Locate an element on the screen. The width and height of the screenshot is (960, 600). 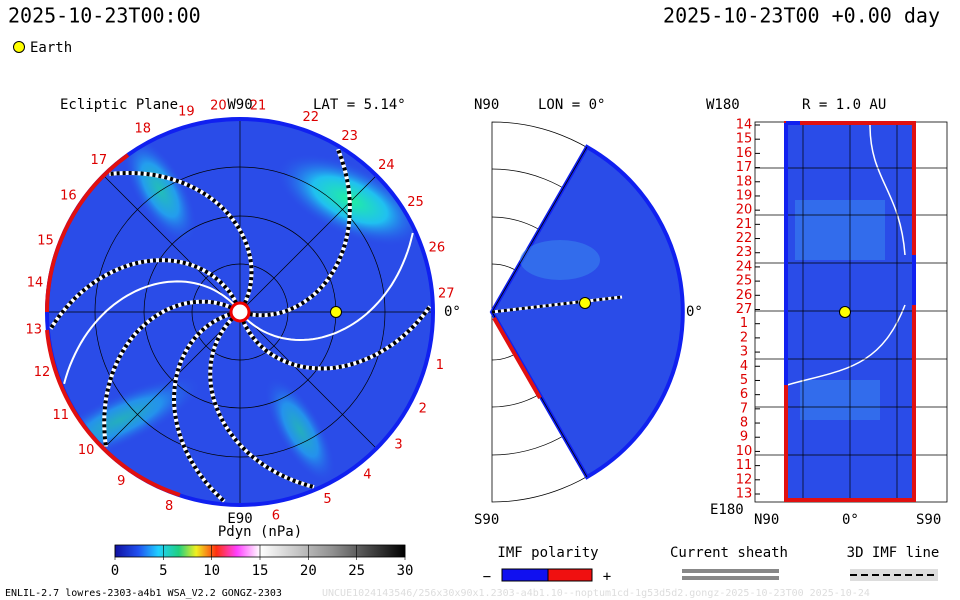
colorbar-tick-label: 15 is located at coordinates (260, 571).